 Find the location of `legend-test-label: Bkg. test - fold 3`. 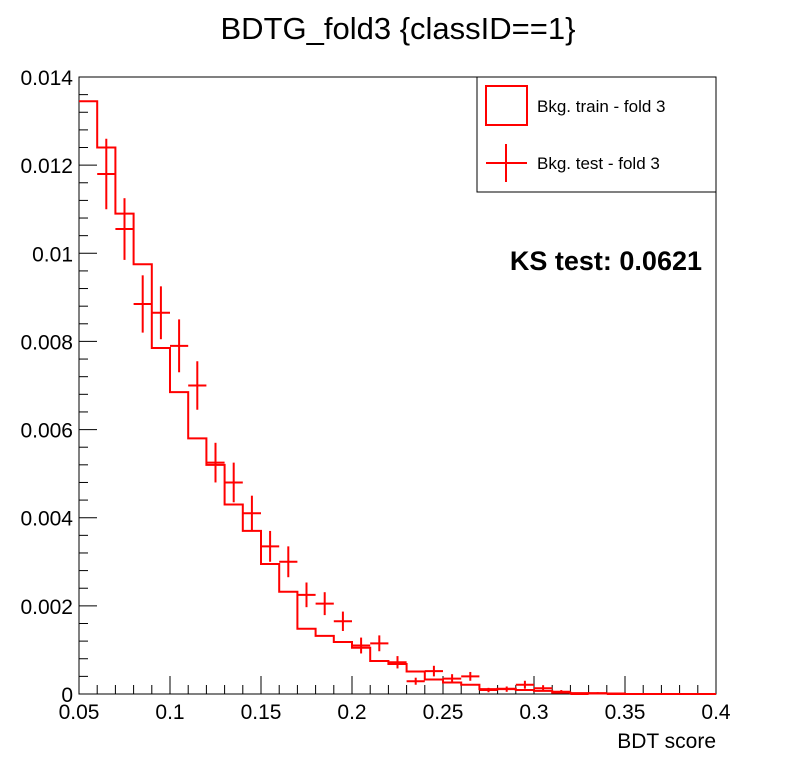

legend-test-label: Bkg. test - fold 3 is located at coordinates (598, 163).